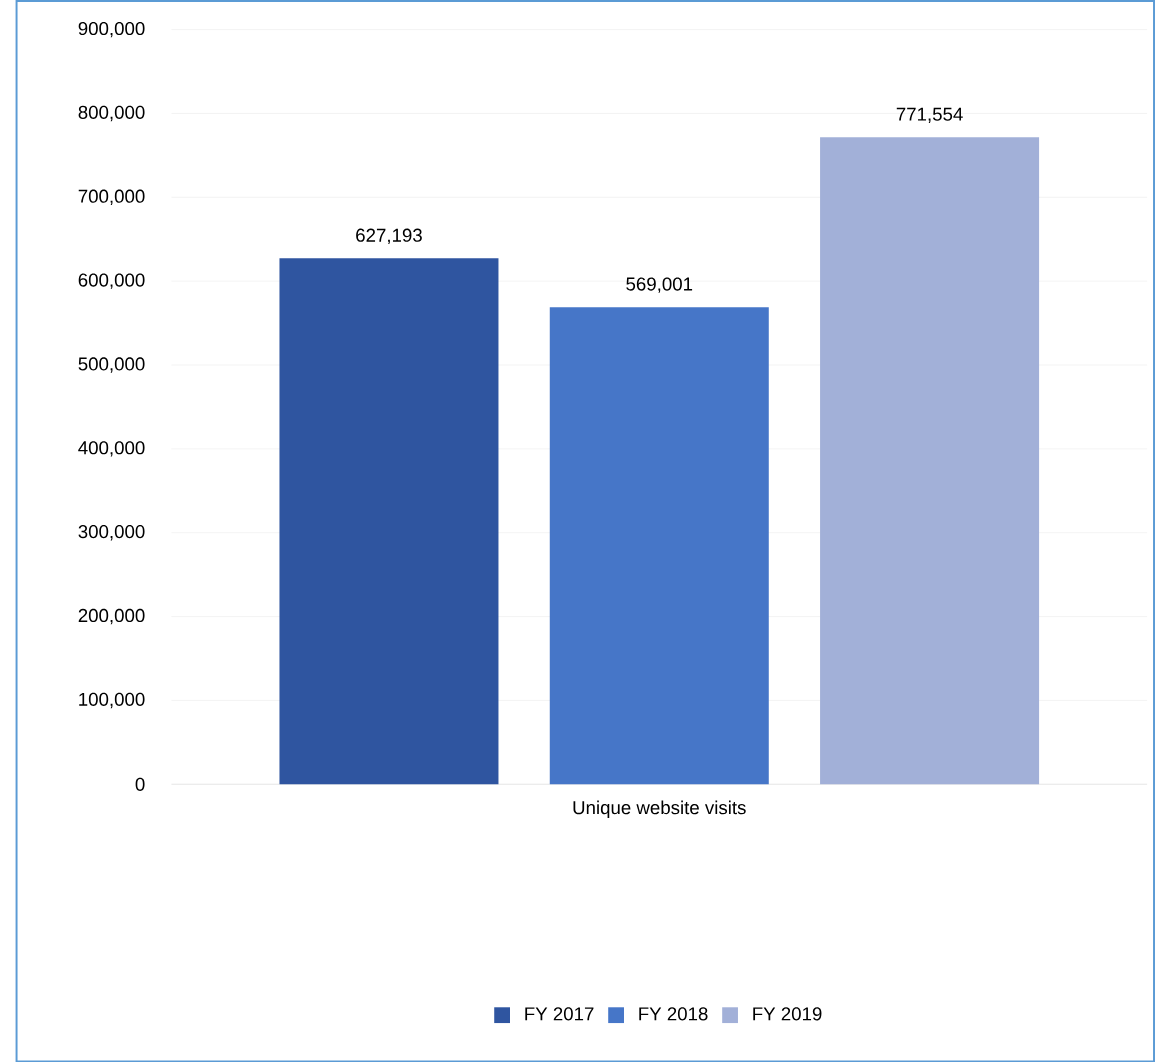 The image size is (1155, 1062). I want to click on data-label: 771,554, so click(929, 115).